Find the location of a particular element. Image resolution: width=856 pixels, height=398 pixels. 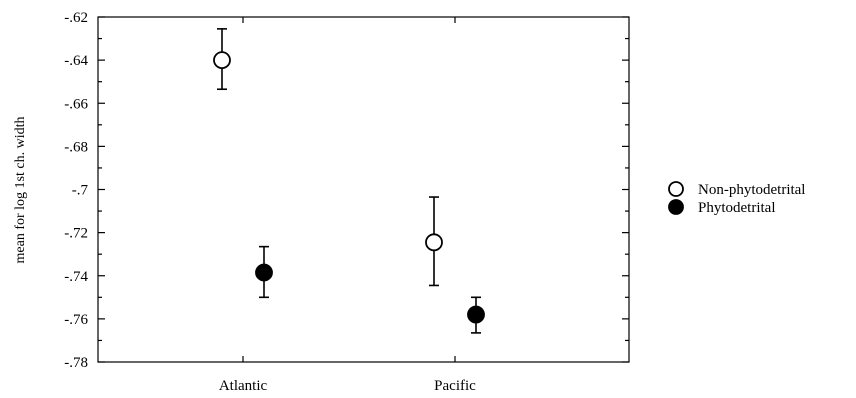

y-tick-label: -.74 is located at coordinates (76, 277).